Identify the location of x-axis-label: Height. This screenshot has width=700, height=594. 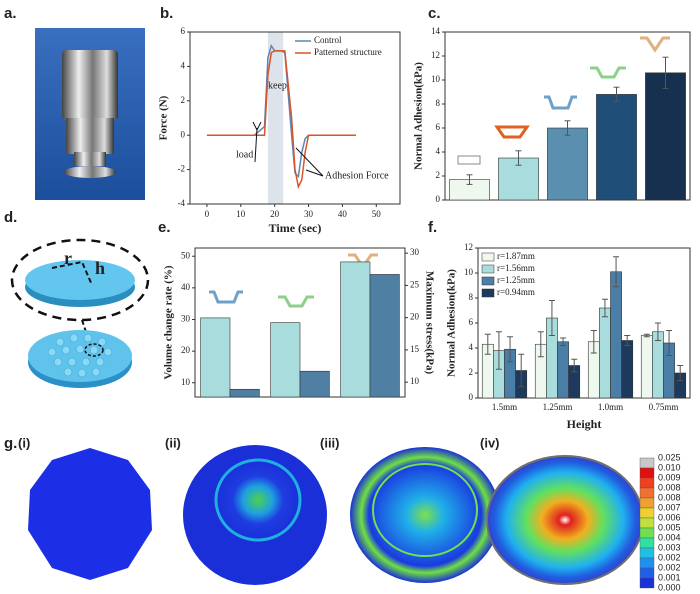
(584, 424).